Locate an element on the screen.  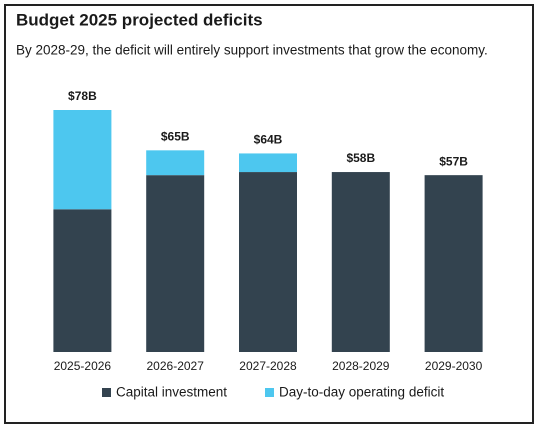
x-tick-label: 2025-2026 is located at coordinates (83, 366).